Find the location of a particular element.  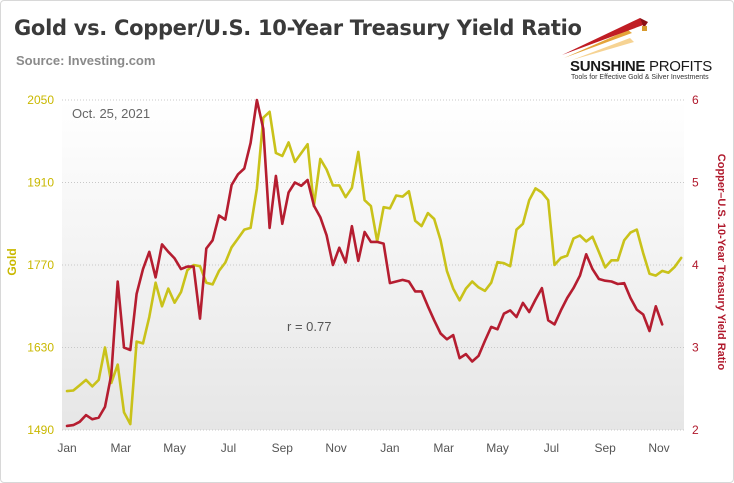

left-tick-label: 2050 is located at coordinates (40, 100).